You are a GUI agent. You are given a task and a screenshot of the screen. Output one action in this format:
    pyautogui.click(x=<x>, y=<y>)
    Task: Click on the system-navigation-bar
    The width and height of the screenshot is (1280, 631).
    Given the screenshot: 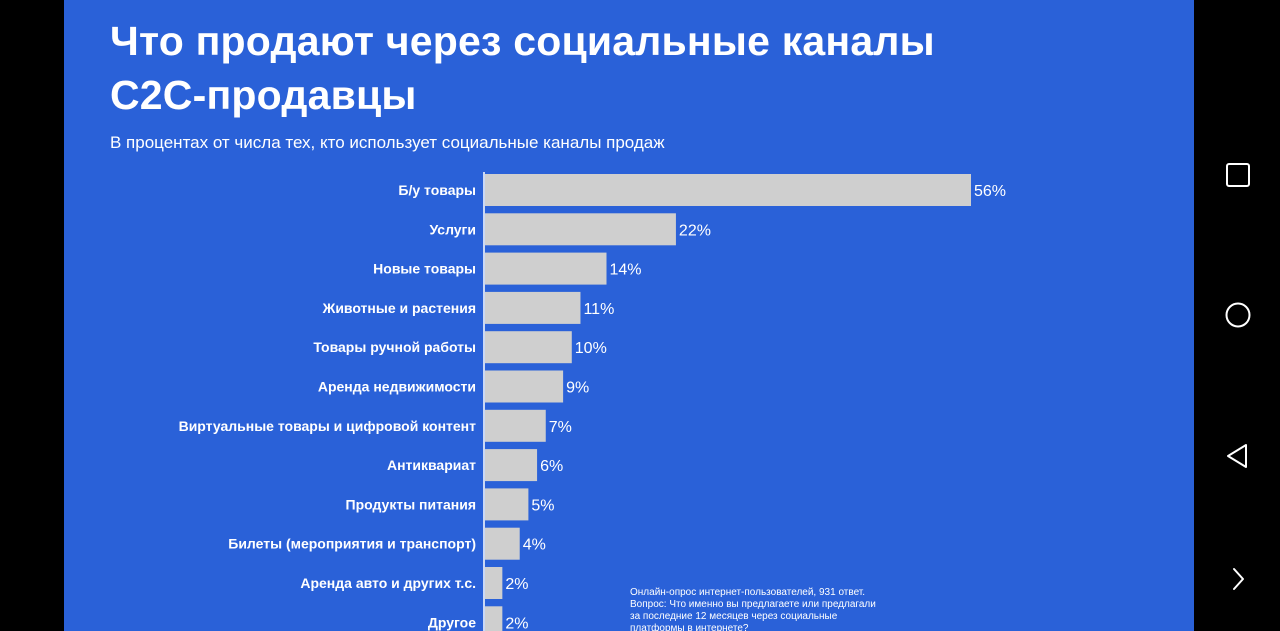 What is the action you would take?
    pyautogui.click(x=1237, y=315)
    